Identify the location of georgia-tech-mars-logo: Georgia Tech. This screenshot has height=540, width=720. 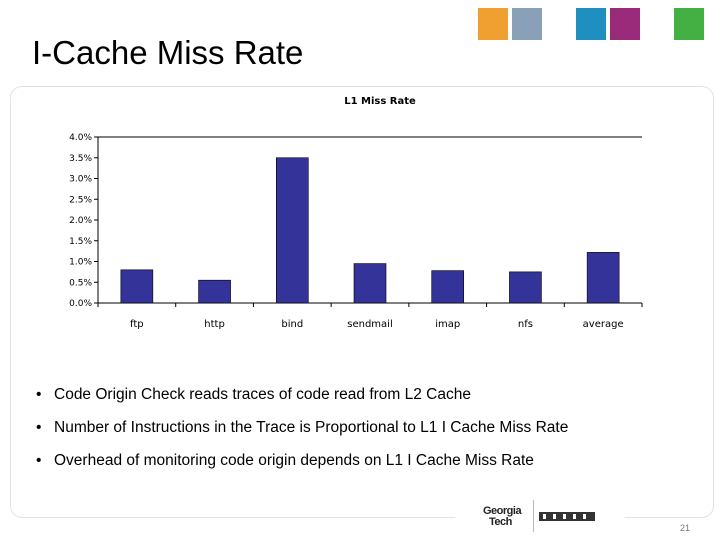
(540, 516).